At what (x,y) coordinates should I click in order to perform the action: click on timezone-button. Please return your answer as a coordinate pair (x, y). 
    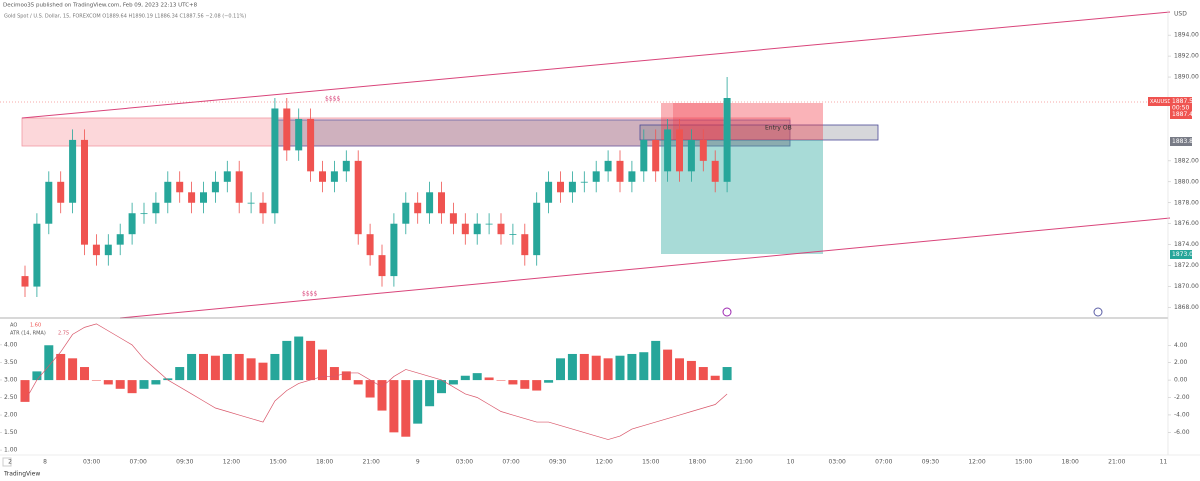
    Looking at the image, I should click on (7, 462).